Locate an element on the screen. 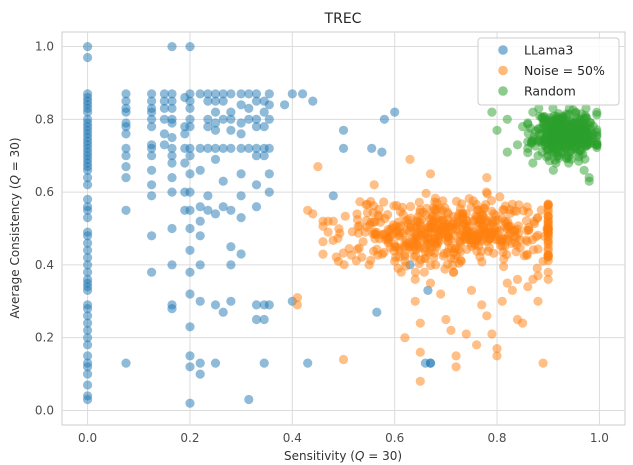 This screenshot has height=465, width=633. x-tick-label: 0.0 is located at coordinates (87, 438).